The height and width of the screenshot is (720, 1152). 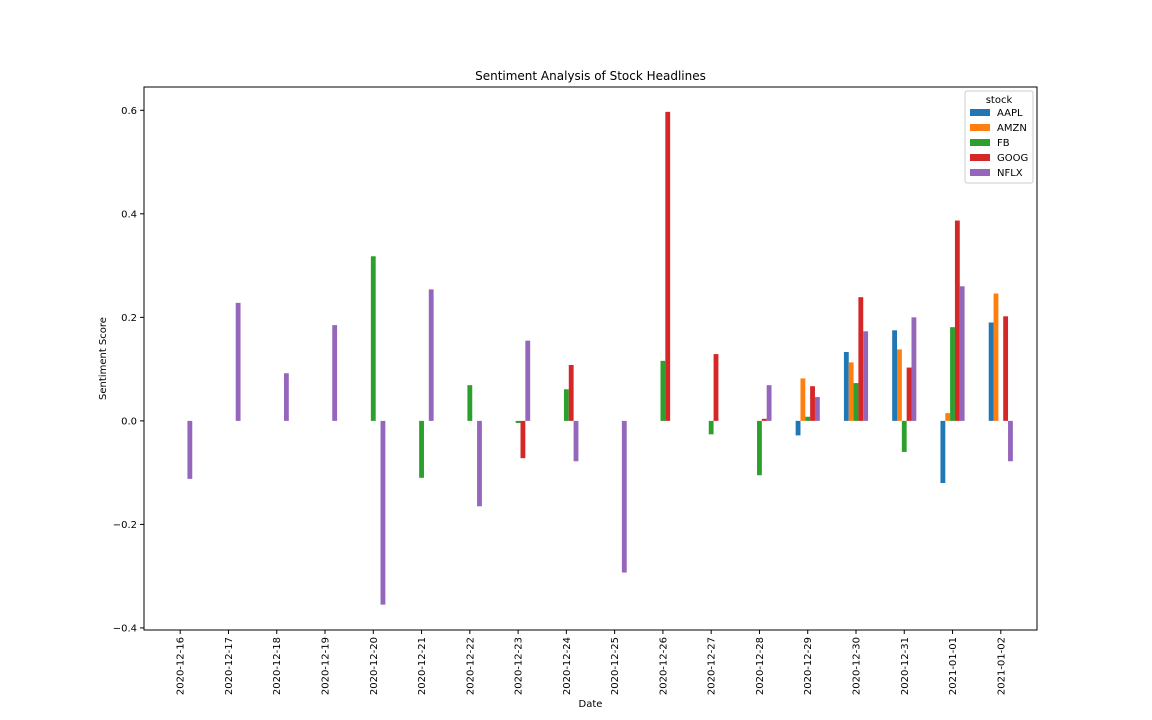 What do you see at coordinates (129, 111) in the screenshot?
I see `y-tick-label: 0.6` at bounding box center [129, 111].